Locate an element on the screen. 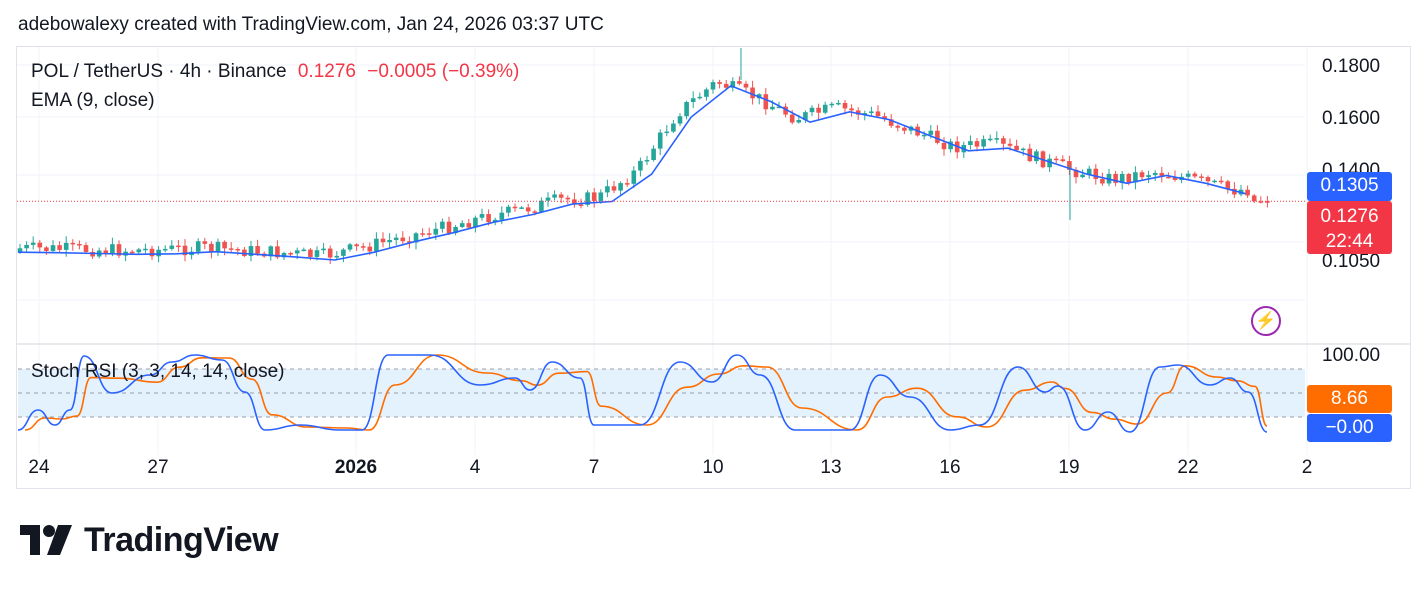 This screenshot has width=1428, height=591. stoch-d-line is located at coordinates (646, 392).